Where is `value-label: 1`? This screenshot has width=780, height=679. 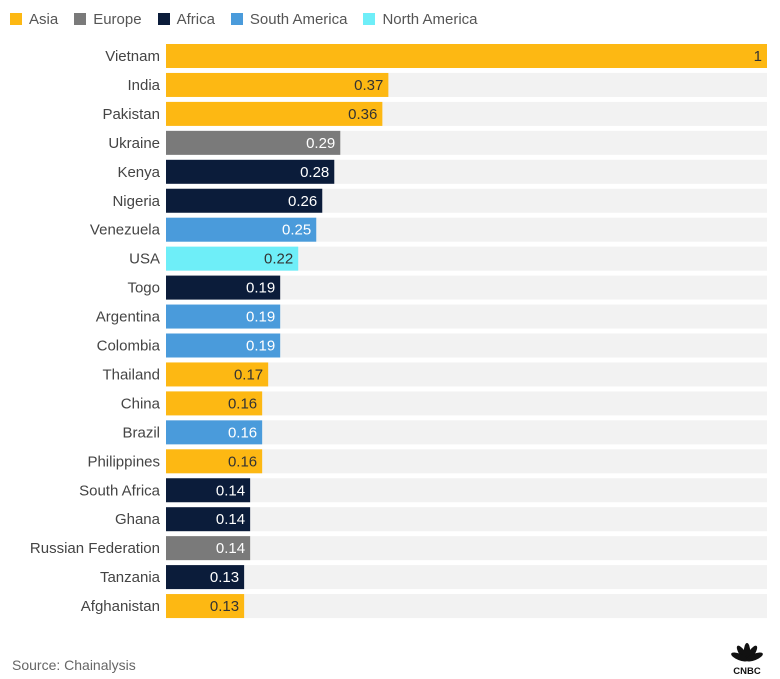
value-label: 1 is located at coordinates (758, 56).